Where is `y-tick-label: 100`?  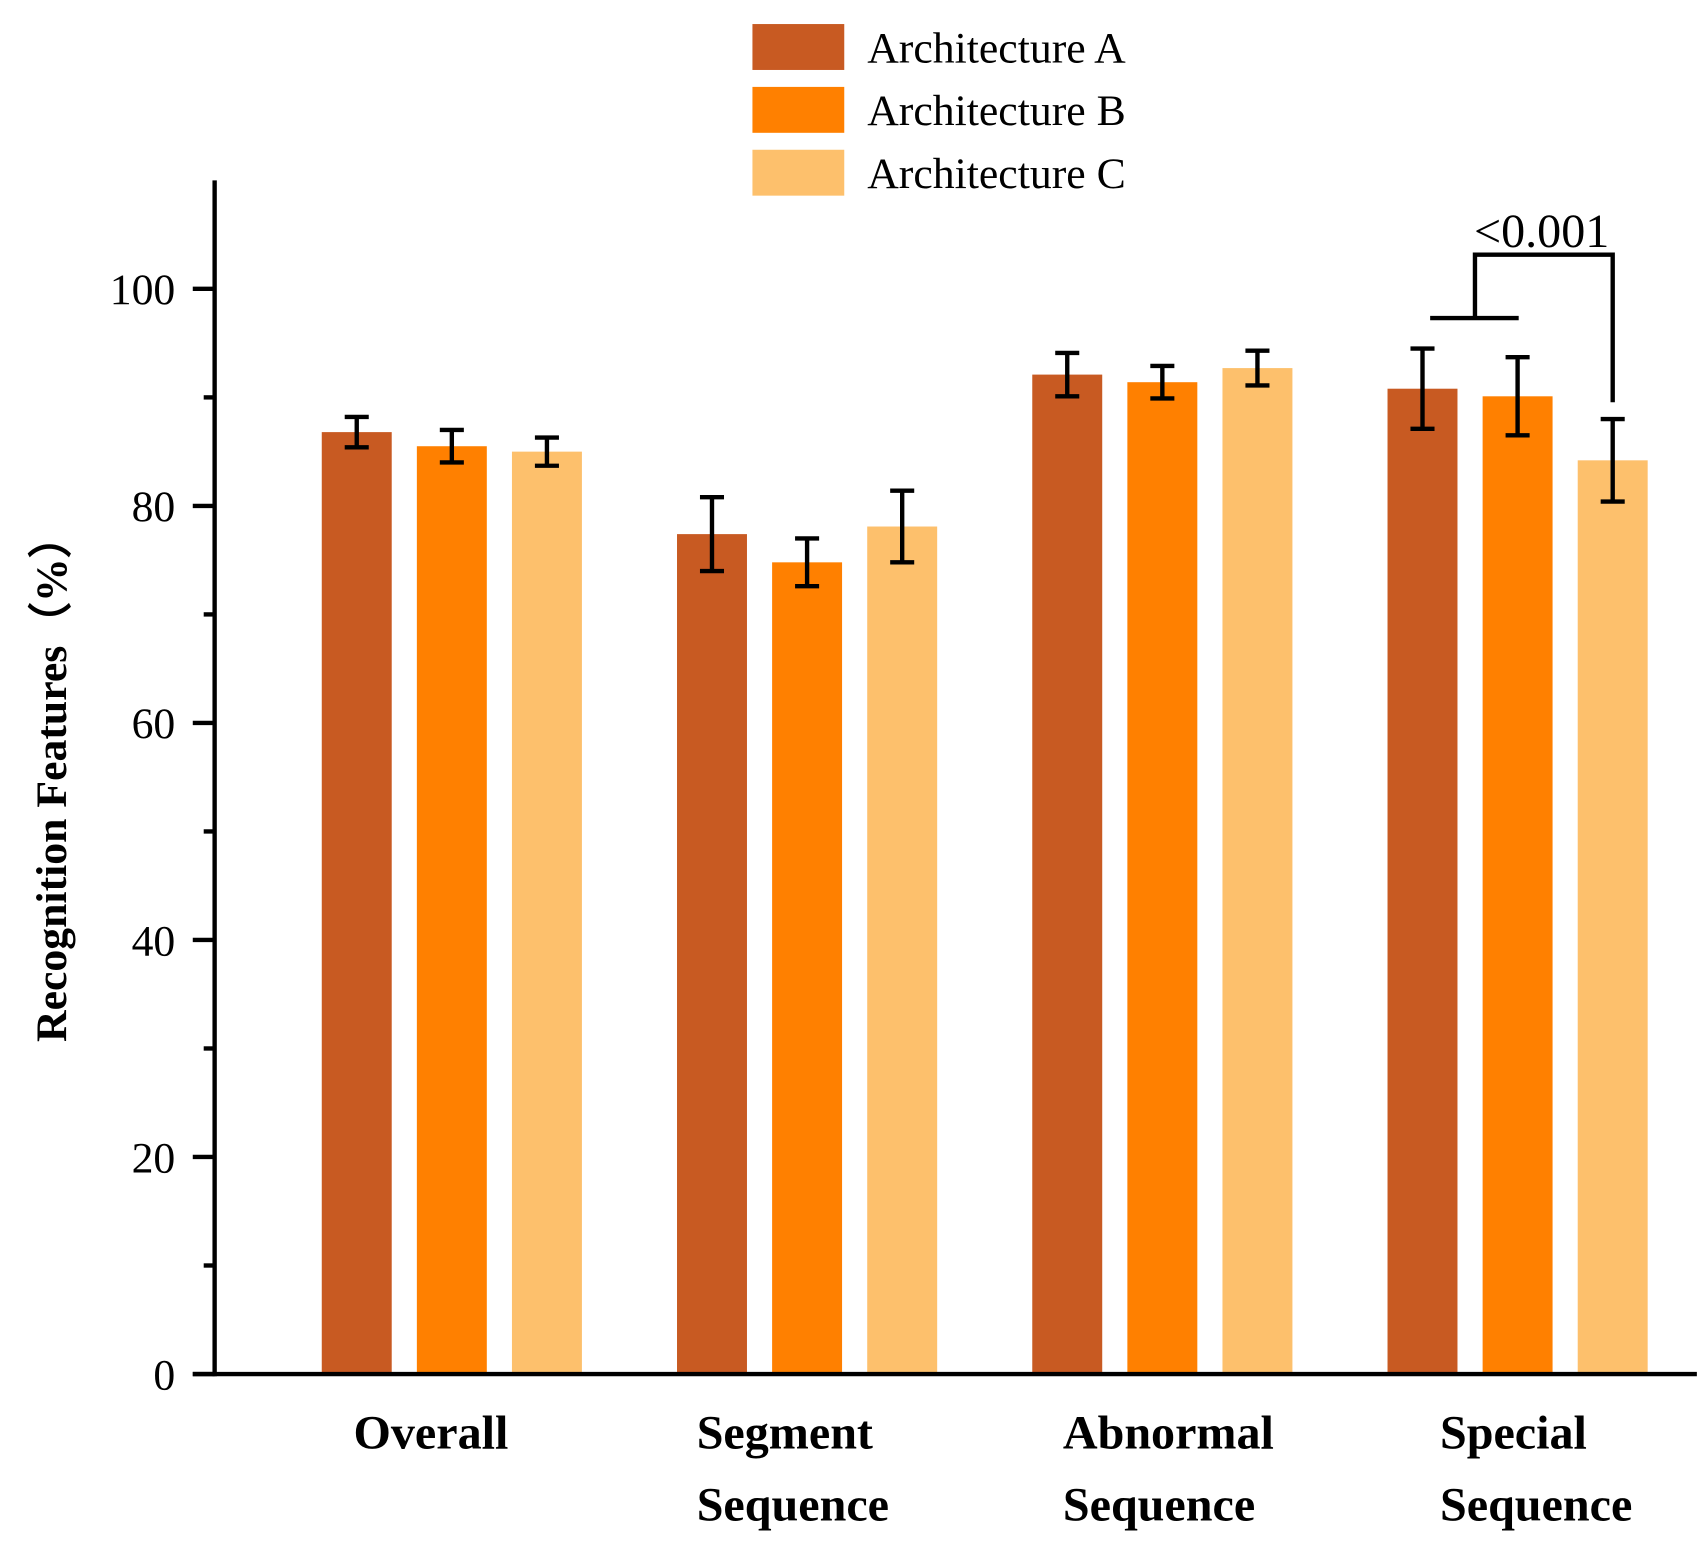 y-tick-label: 100 is located at coordinates (143, 290).